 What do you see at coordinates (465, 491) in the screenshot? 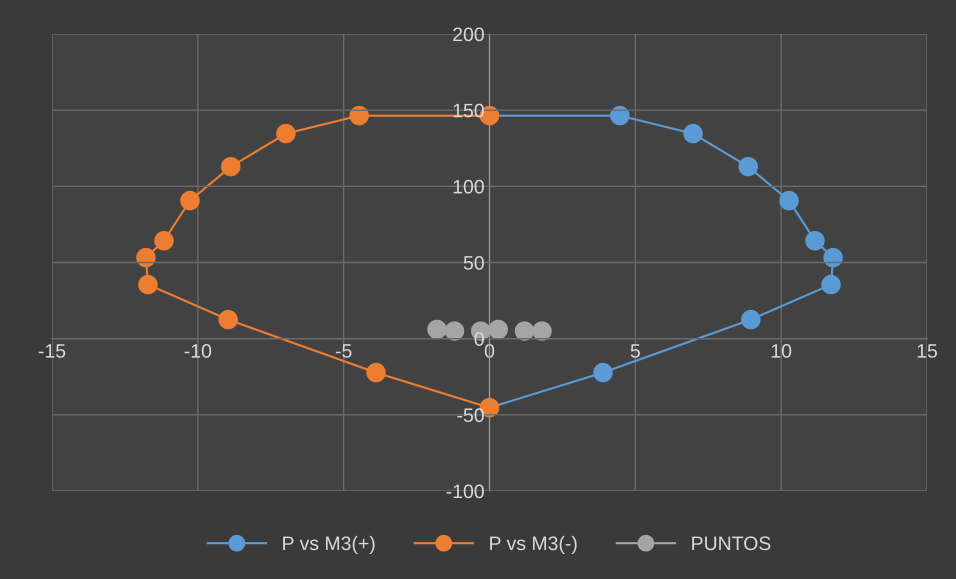
I see `y-tick-label: -100` at bounding box center [465, 491].